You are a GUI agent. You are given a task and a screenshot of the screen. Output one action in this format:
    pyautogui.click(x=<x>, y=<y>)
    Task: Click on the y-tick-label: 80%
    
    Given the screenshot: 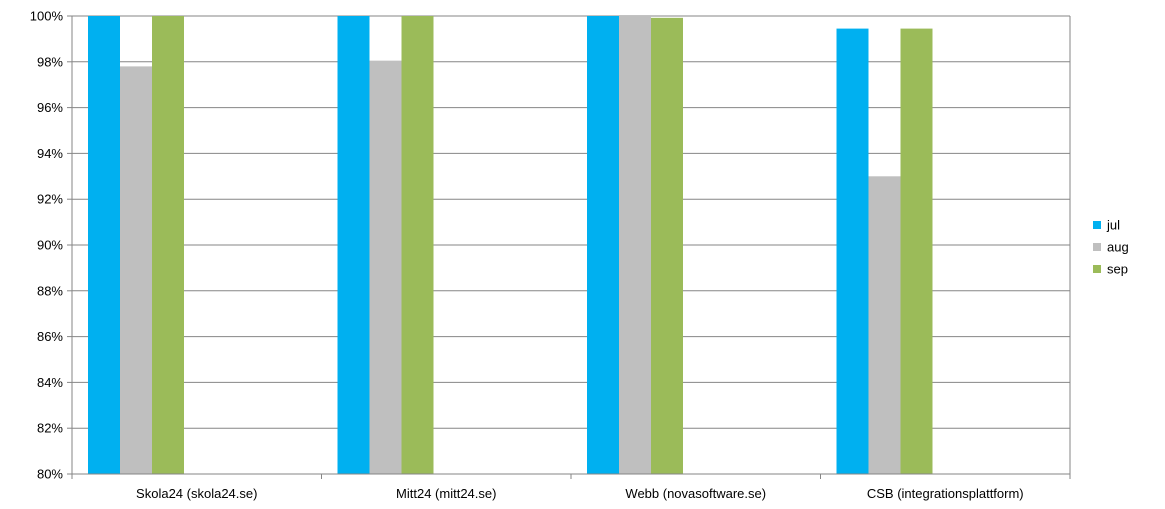 What is the action you would take?
    pyautogui.click(x=50, y=474)
    